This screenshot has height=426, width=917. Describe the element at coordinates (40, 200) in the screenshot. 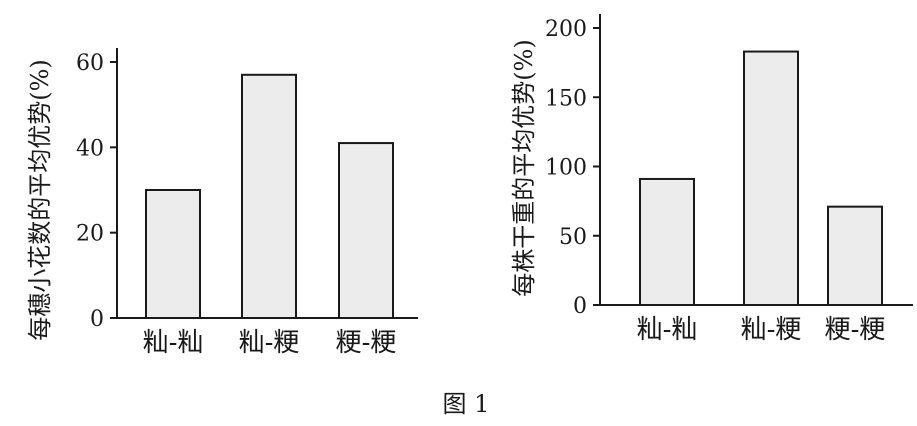

I see `y-axis-title: 每穗小花数的平均优势(%)` at that location.